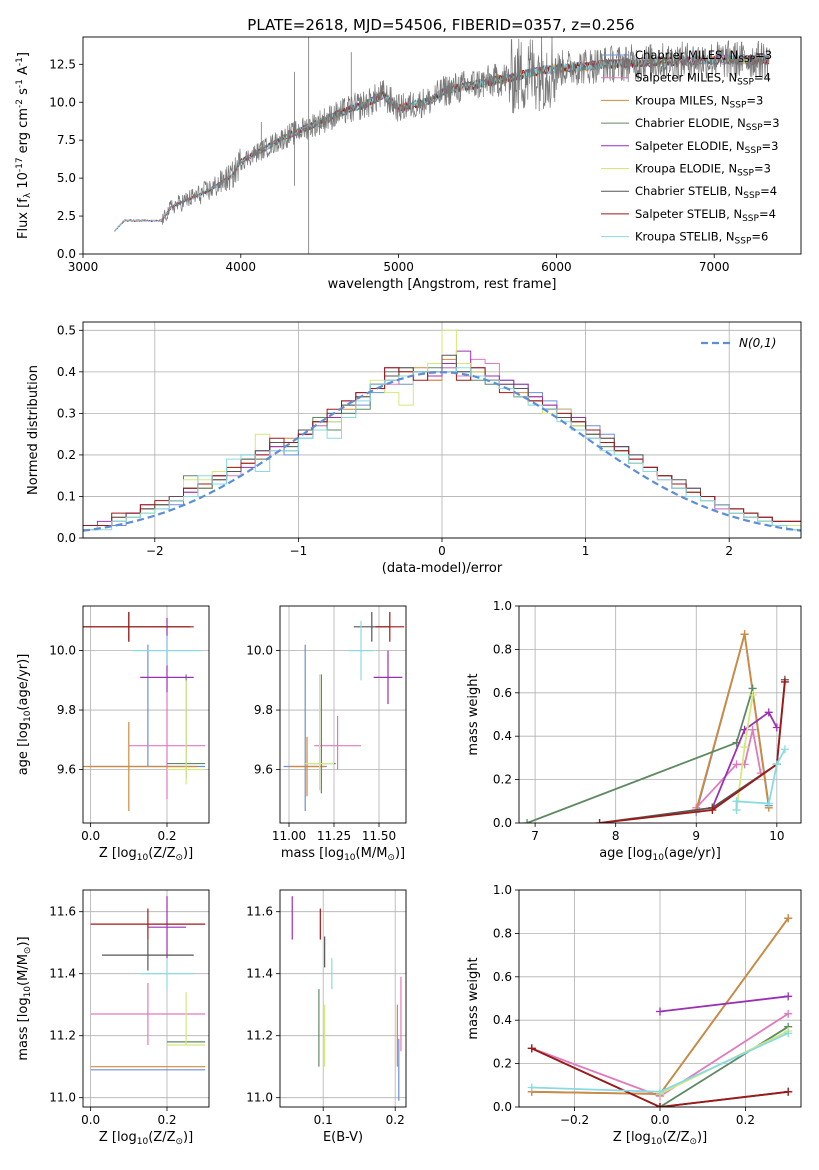 This screenshot has height=1170, width=819. I want to click on weight-series-chabrier-miles, so click(732, 723).